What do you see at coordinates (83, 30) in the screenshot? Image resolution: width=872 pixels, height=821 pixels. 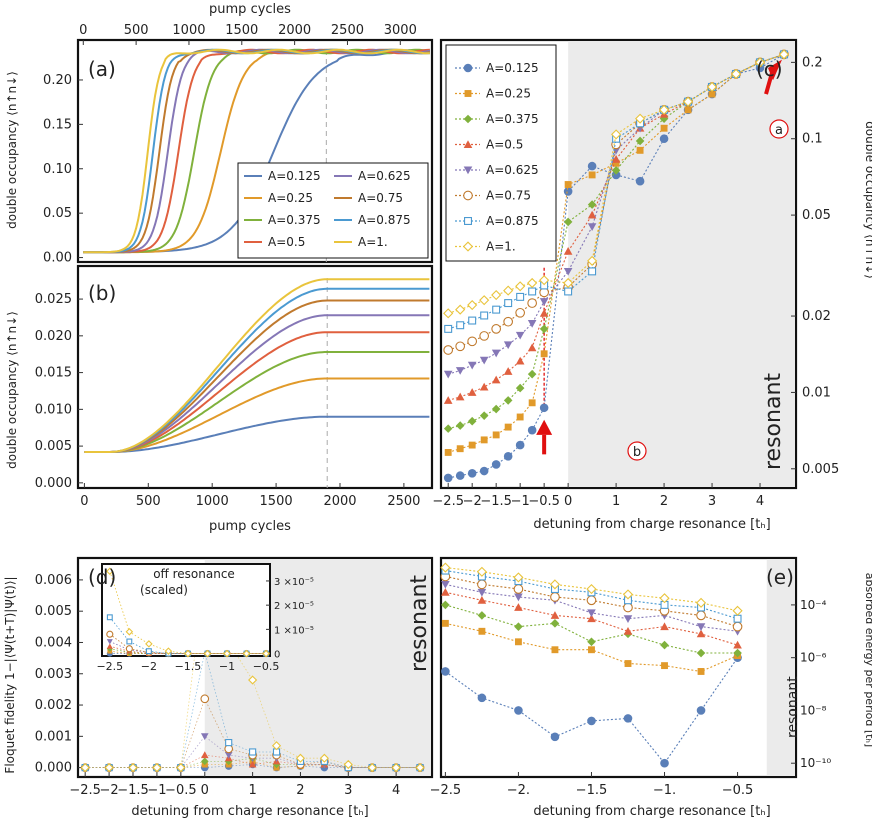 I see `a-xtick-label: 0` at bounding box center [83, 30].